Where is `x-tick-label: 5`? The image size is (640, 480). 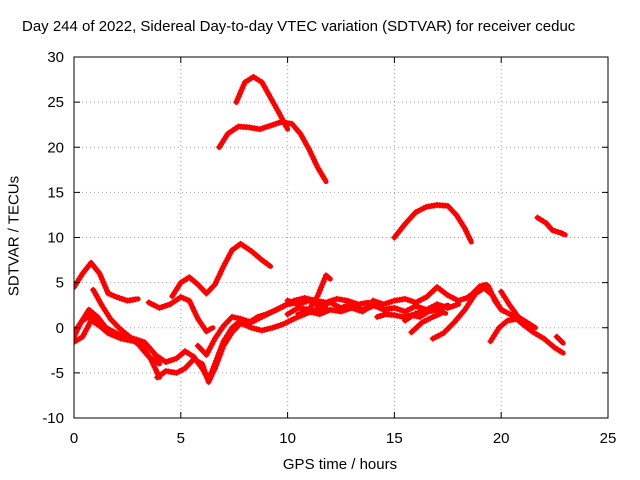
x-tick-label: 5 is located at coordinates (181, 438).